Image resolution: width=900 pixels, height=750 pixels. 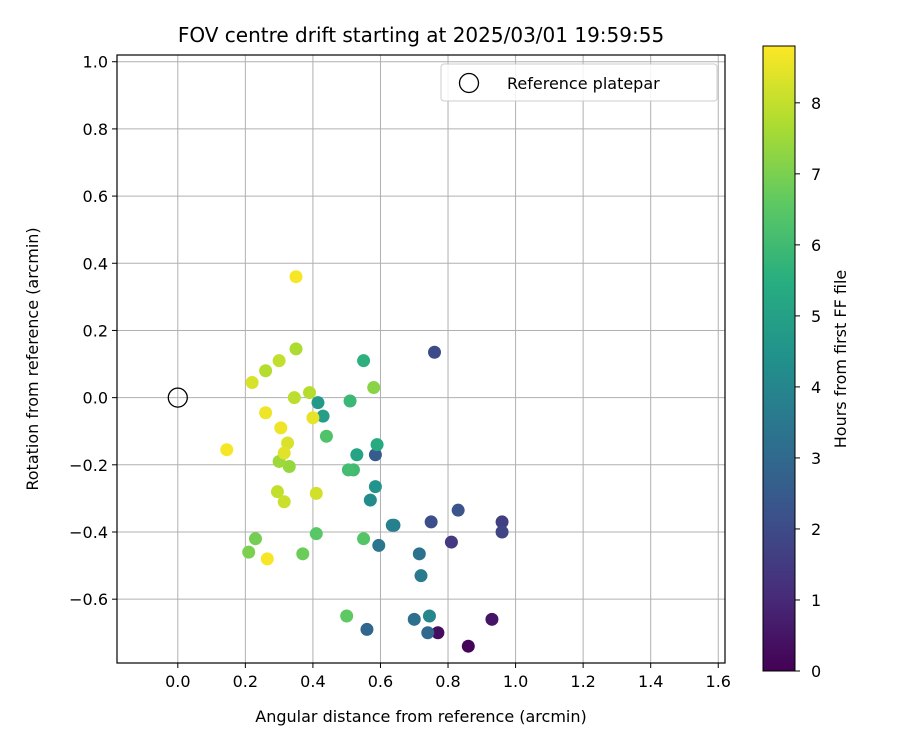 What do you see at coordinates (245, 681) in the screenshot?
I see `x-tick-label: 0.2` at bounding box center [245, 681].